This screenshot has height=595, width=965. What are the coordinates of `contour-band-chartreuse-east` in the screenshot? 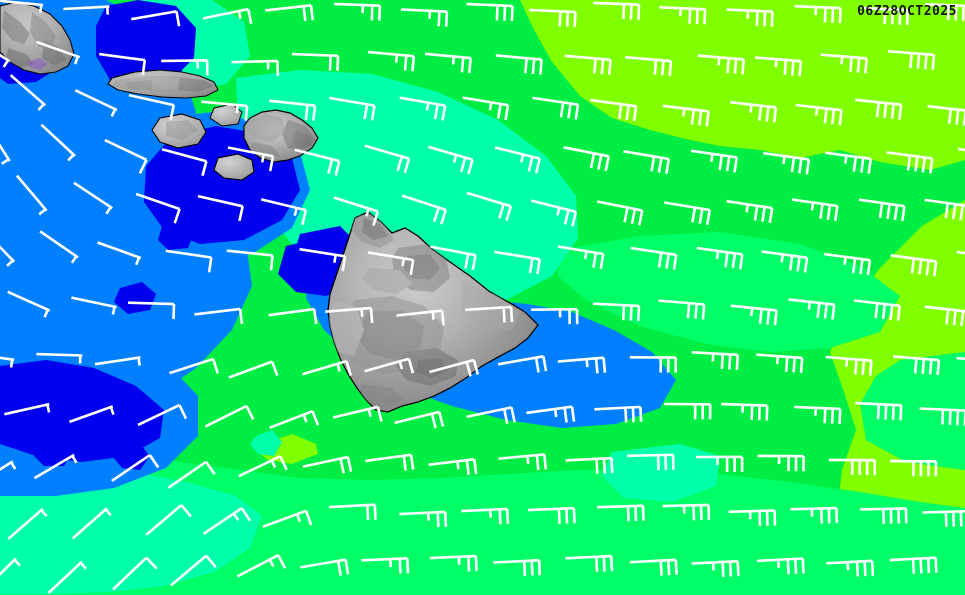 It's located at (742, 85).